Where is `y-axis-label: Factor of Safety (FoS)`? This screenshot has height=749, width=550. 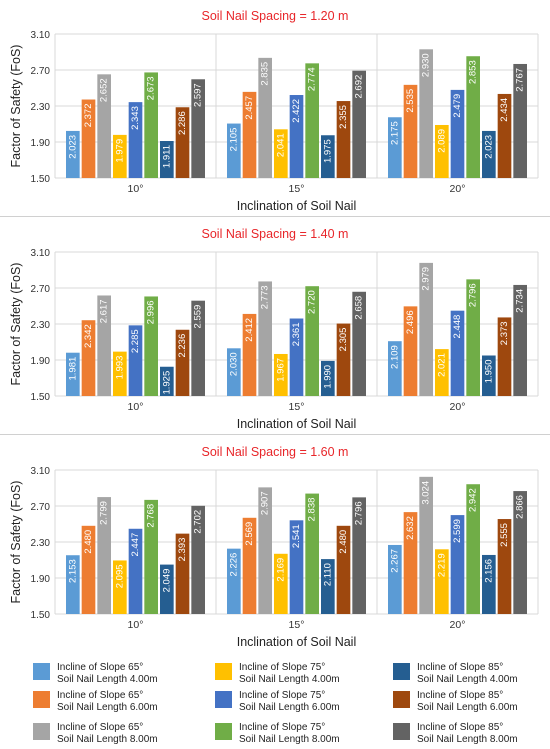 y-axis-label: Factor of Safety (FoS) is located at coordinates (16, 324).